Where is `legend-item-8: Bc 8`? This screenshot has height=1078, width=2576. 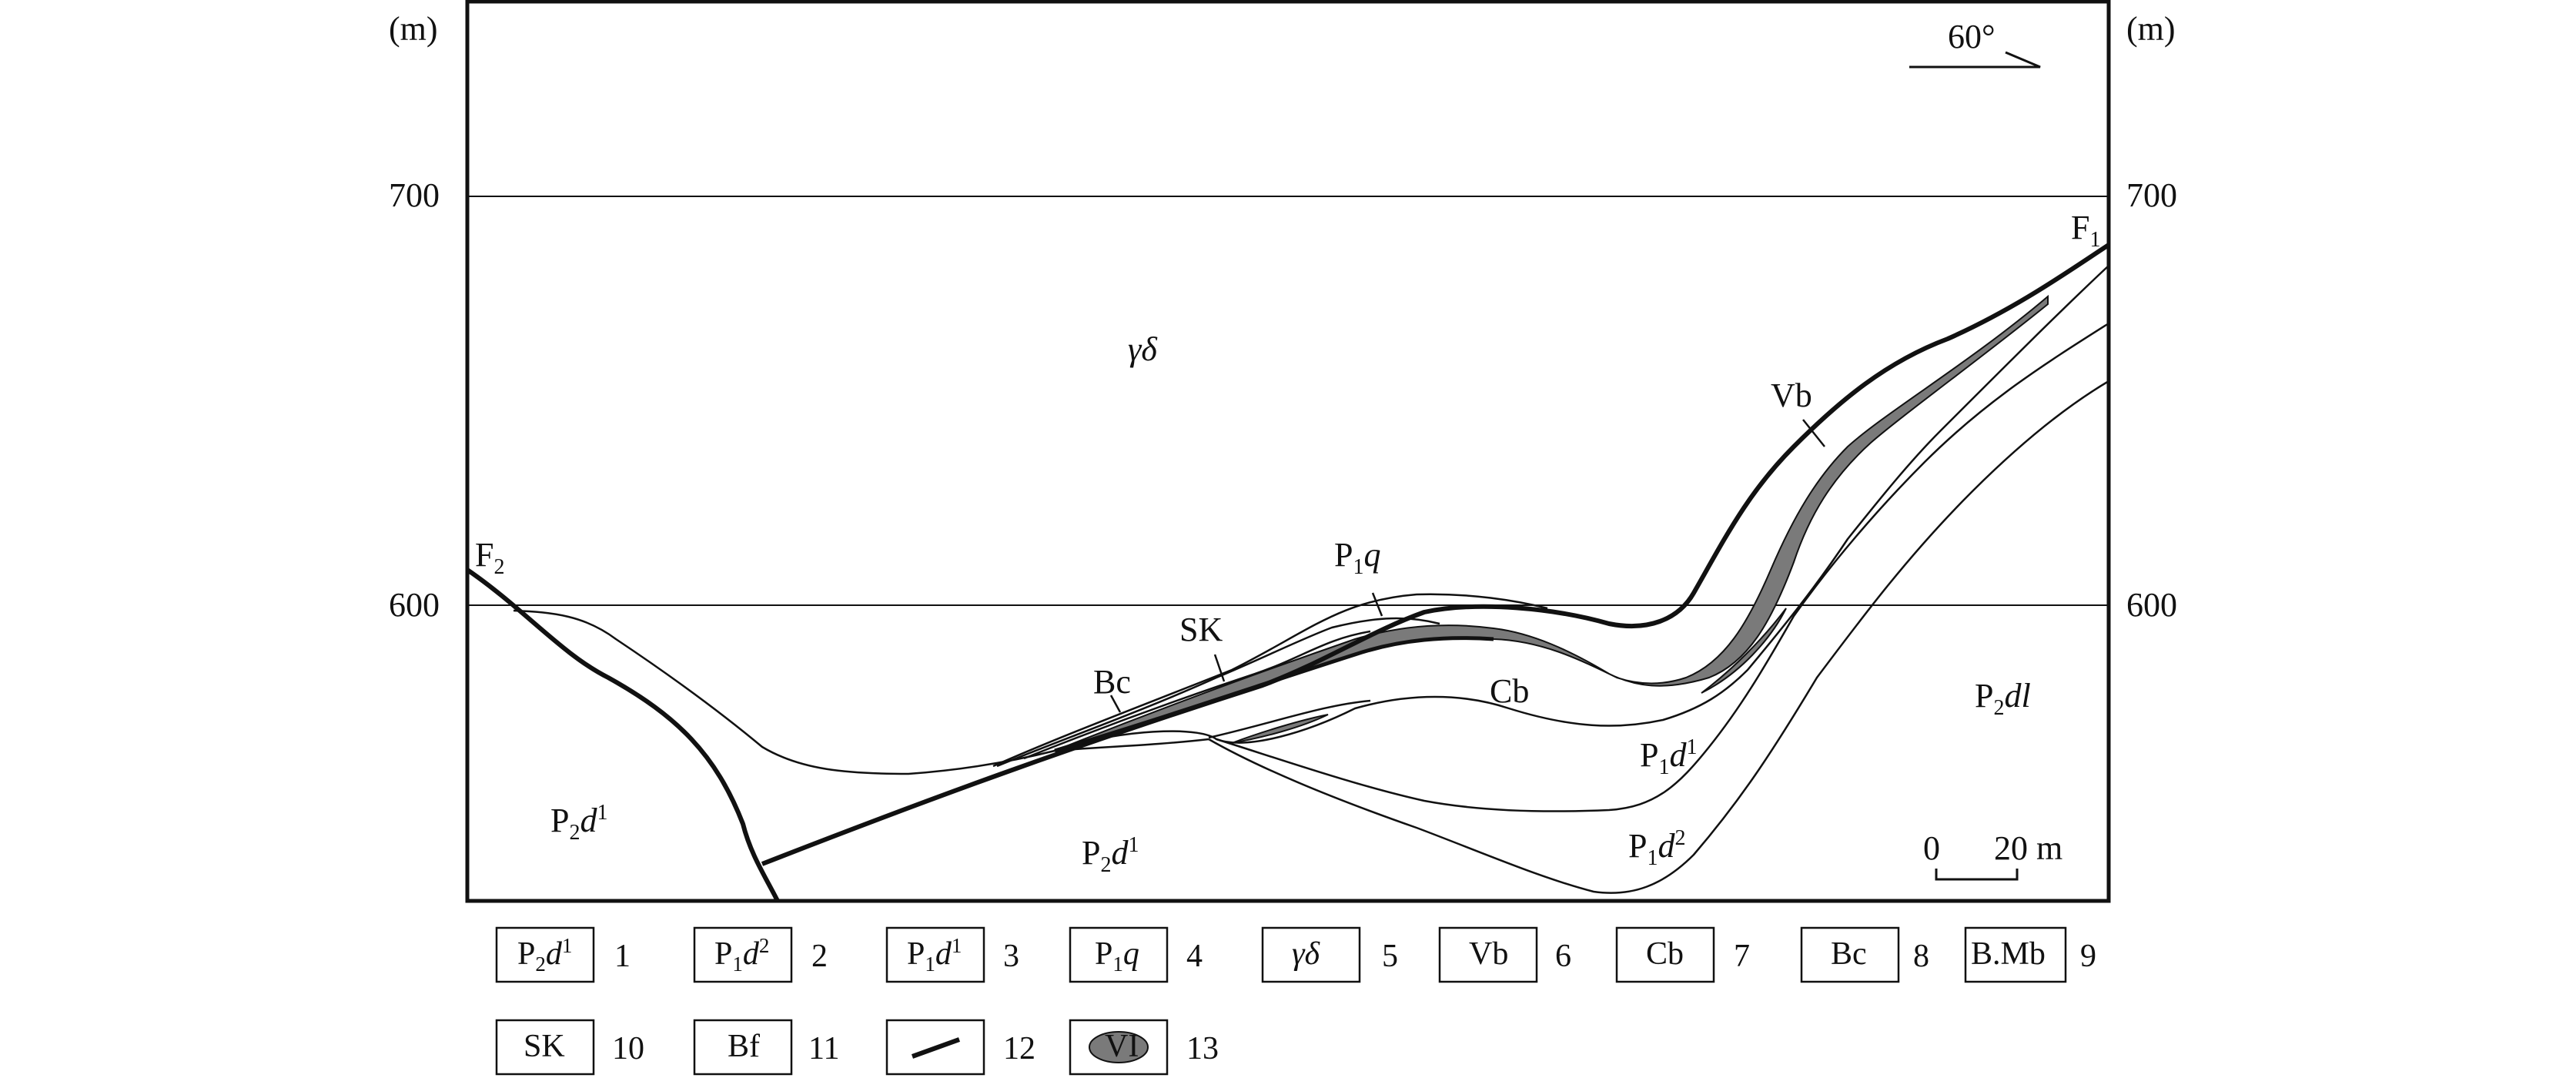
legend-item-8: Bc 8 is located at coordinates (1864, 954).